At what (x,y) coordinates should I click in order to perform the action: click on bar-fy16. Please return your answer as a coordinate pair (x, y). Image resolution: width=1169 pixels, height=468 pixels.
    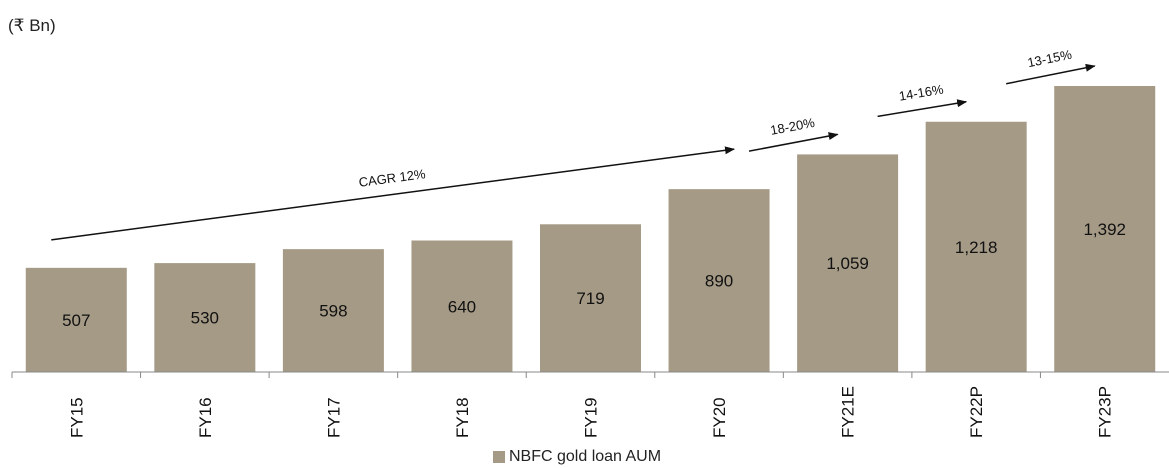
    Looking at the image, I should click on (205, 317).